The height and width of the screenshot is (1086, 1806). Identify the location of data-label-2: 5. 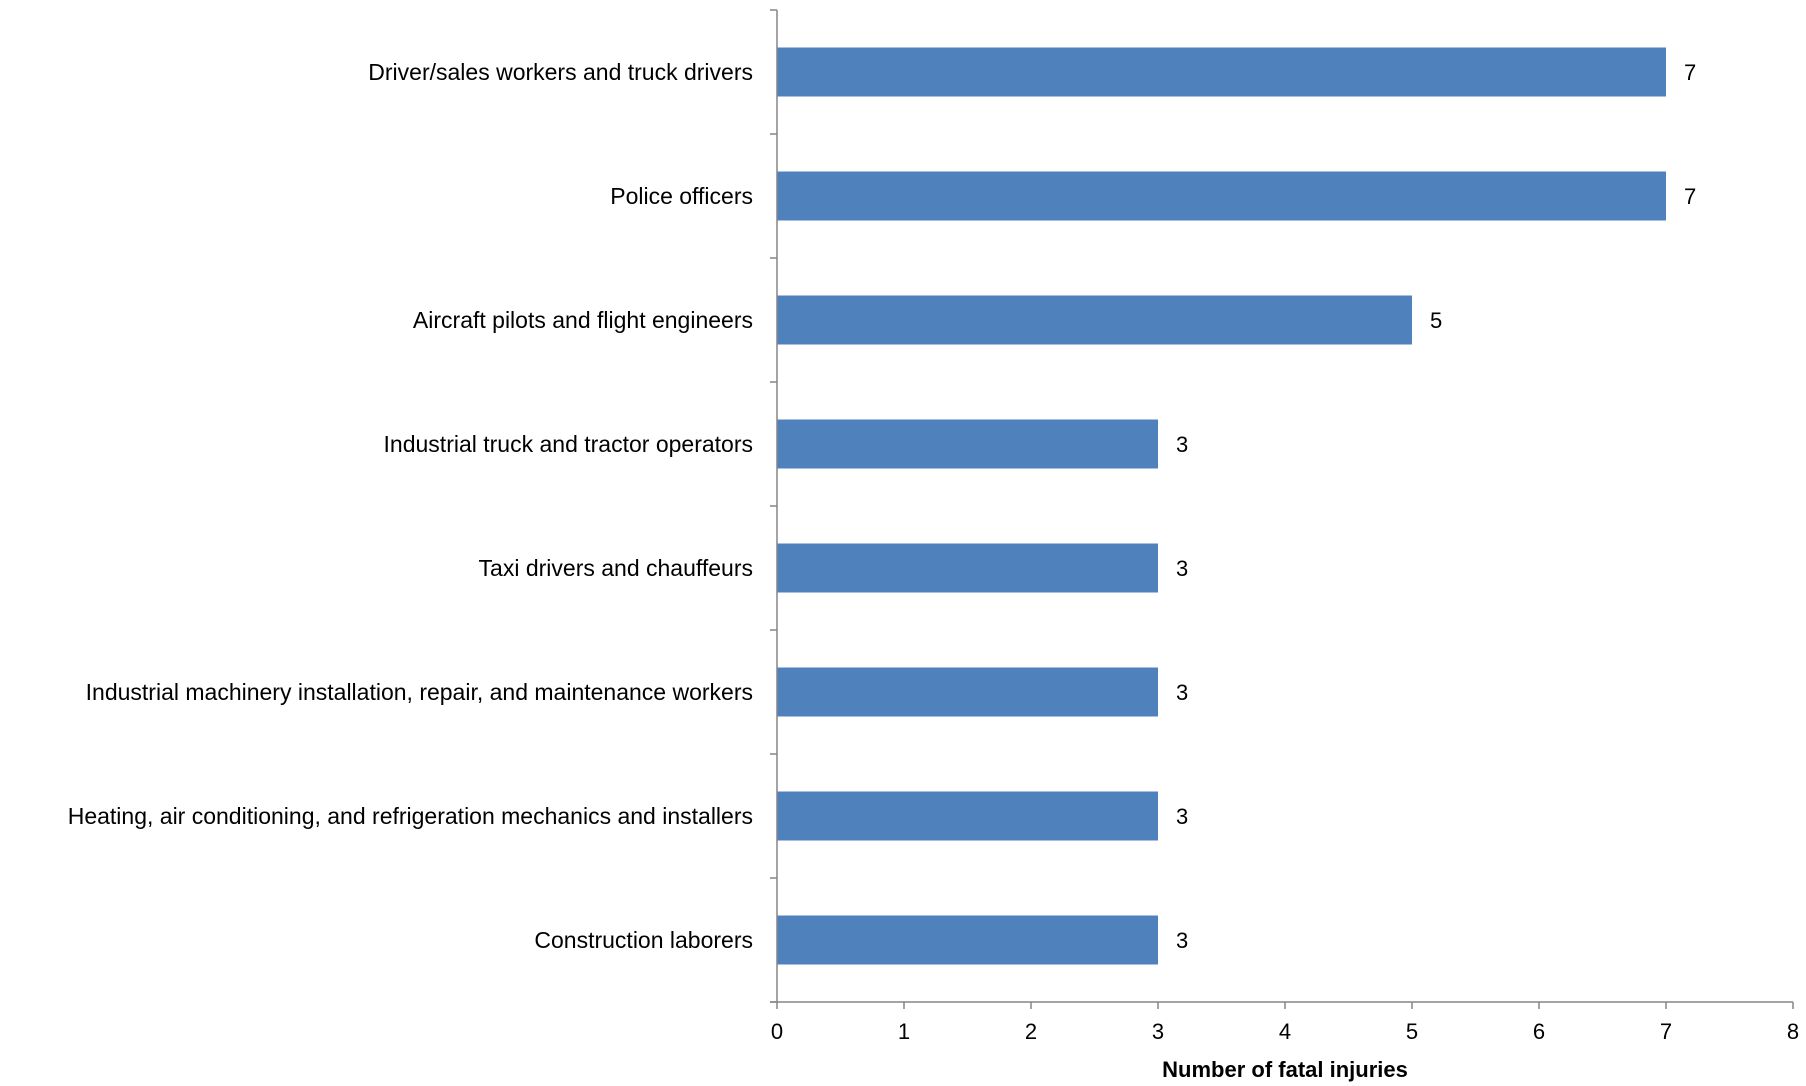
(1436, 320).